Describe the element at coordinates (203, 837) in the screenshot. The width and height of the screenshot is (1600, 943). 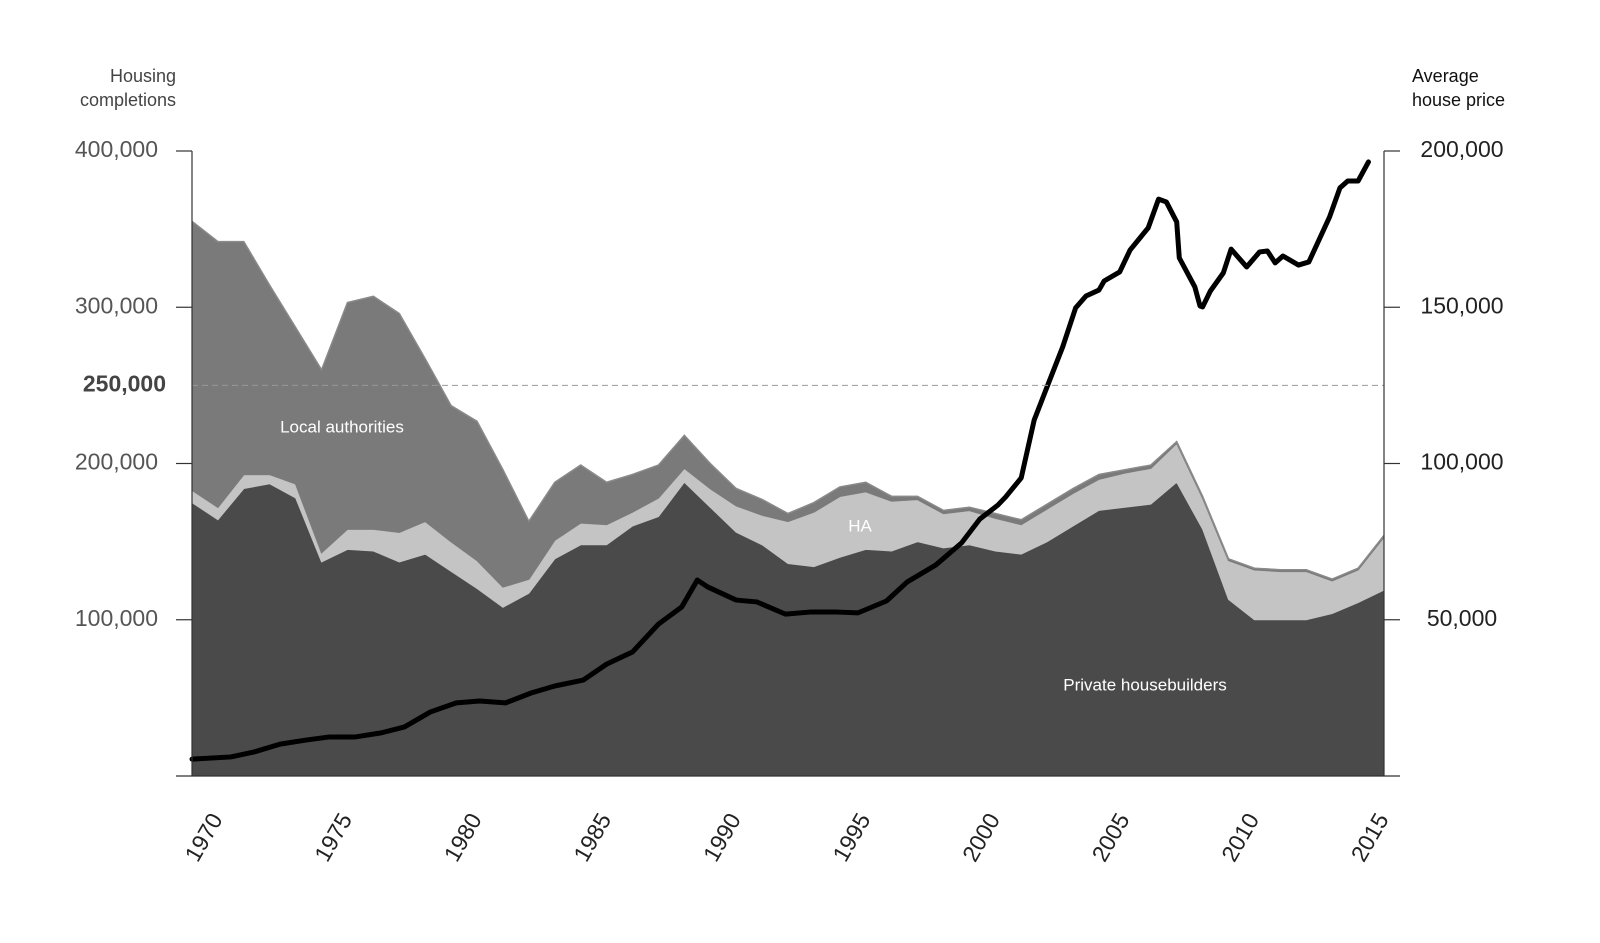
I see `x-tick-label: 1970` at that location.